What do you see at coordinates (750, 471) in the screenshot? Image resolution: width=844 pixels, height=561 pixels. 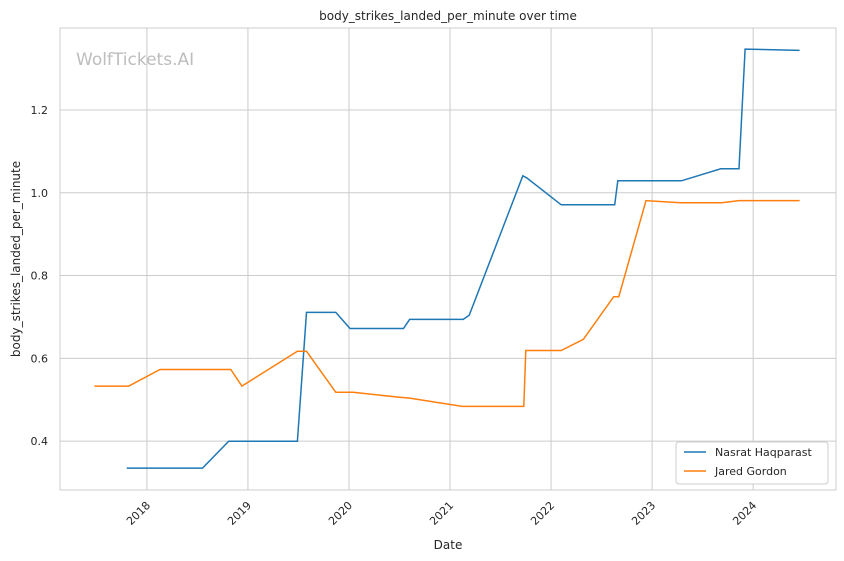 I see `legend-label-jared: Jared Gordon` at bounding box center [750, 471].